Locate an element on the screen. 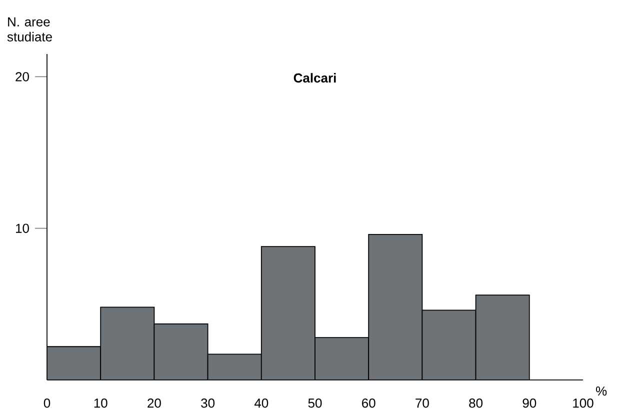  x-tick-label: 0 is located at coordinates (47, 403).